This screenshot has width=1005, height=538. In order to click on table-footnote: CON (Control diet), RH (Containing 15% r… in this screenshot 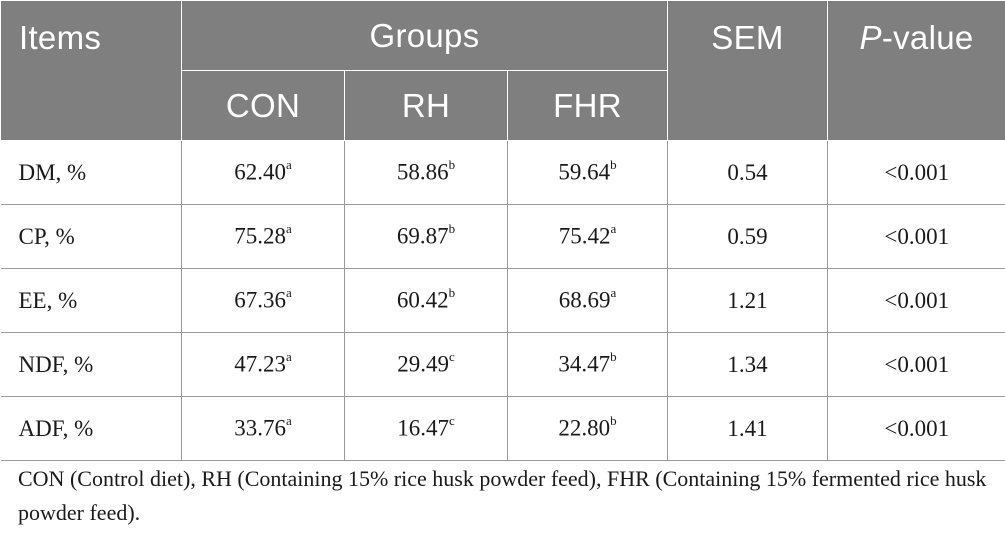, I will do `click(502, 495)`.